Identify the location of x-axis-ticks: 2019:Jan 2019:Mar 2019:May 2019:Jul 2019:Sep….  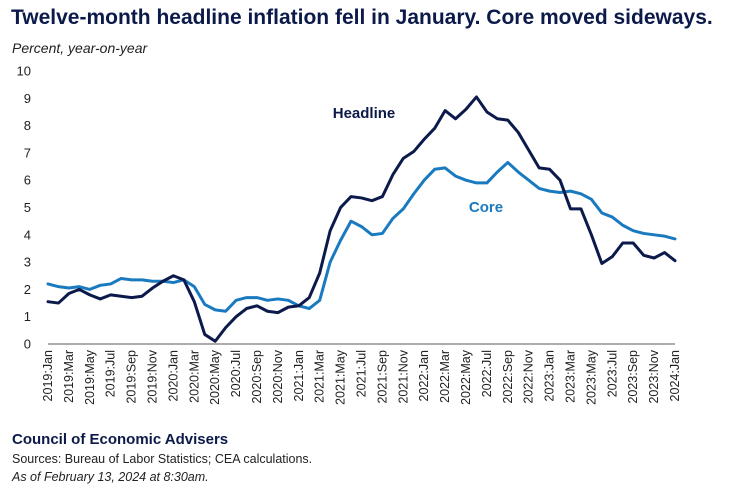
(361, 377).